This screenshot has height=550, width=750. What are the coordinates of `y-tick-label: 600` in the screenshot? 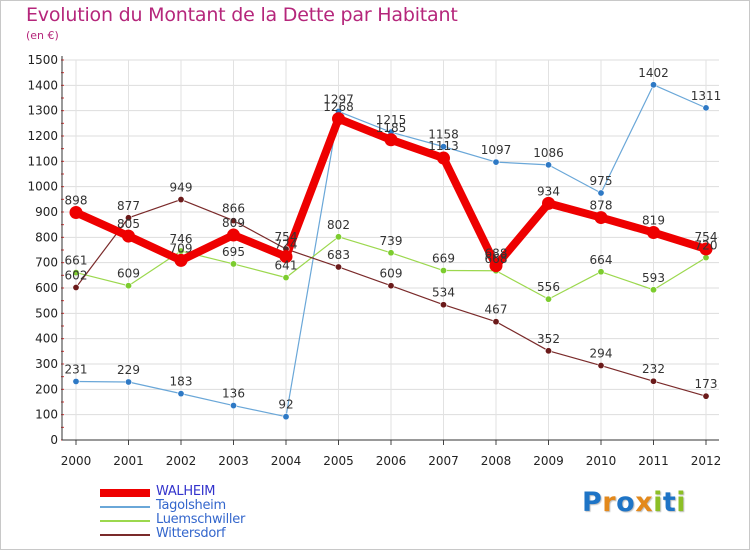 It's located at (46, 288).